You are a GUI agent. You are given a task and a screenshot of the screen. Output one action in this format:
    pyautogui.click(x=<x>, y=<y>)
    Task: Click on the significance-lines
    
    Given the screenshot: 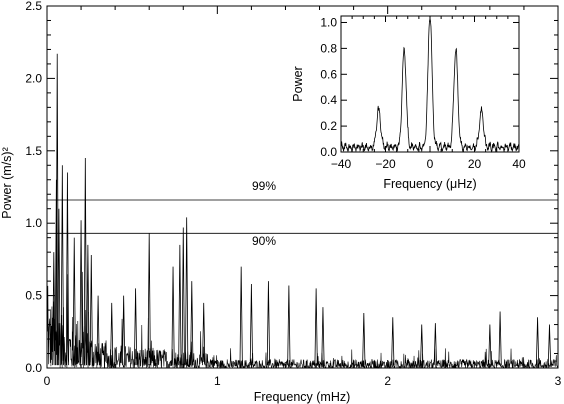 What is the action you would take?
    pyautogui.click(x=302, y=216)
    